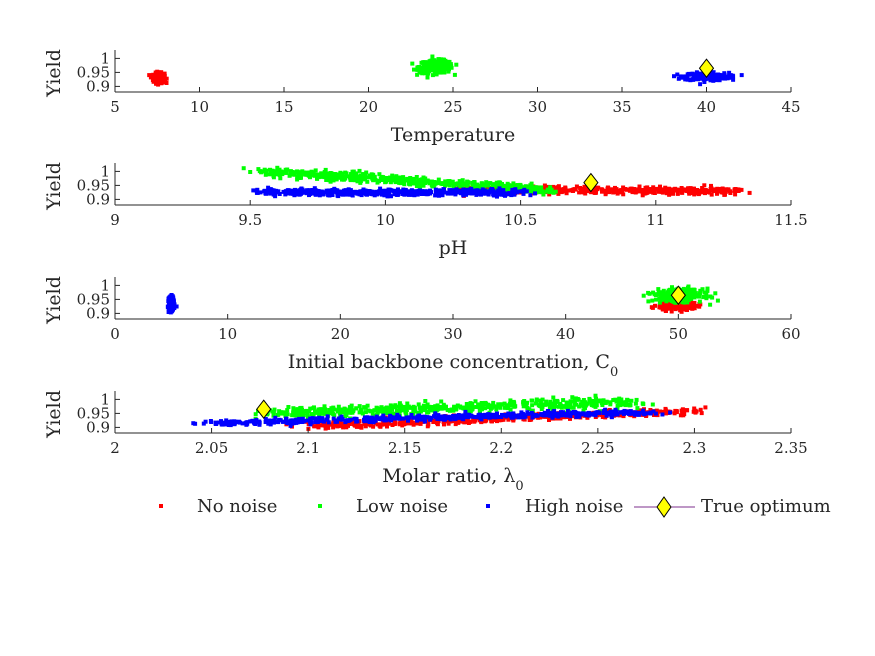  What do you see at coordinates (105, 58) in the screenshot?
I see `y-tick-label: 1` at bounding box center [105, 58].